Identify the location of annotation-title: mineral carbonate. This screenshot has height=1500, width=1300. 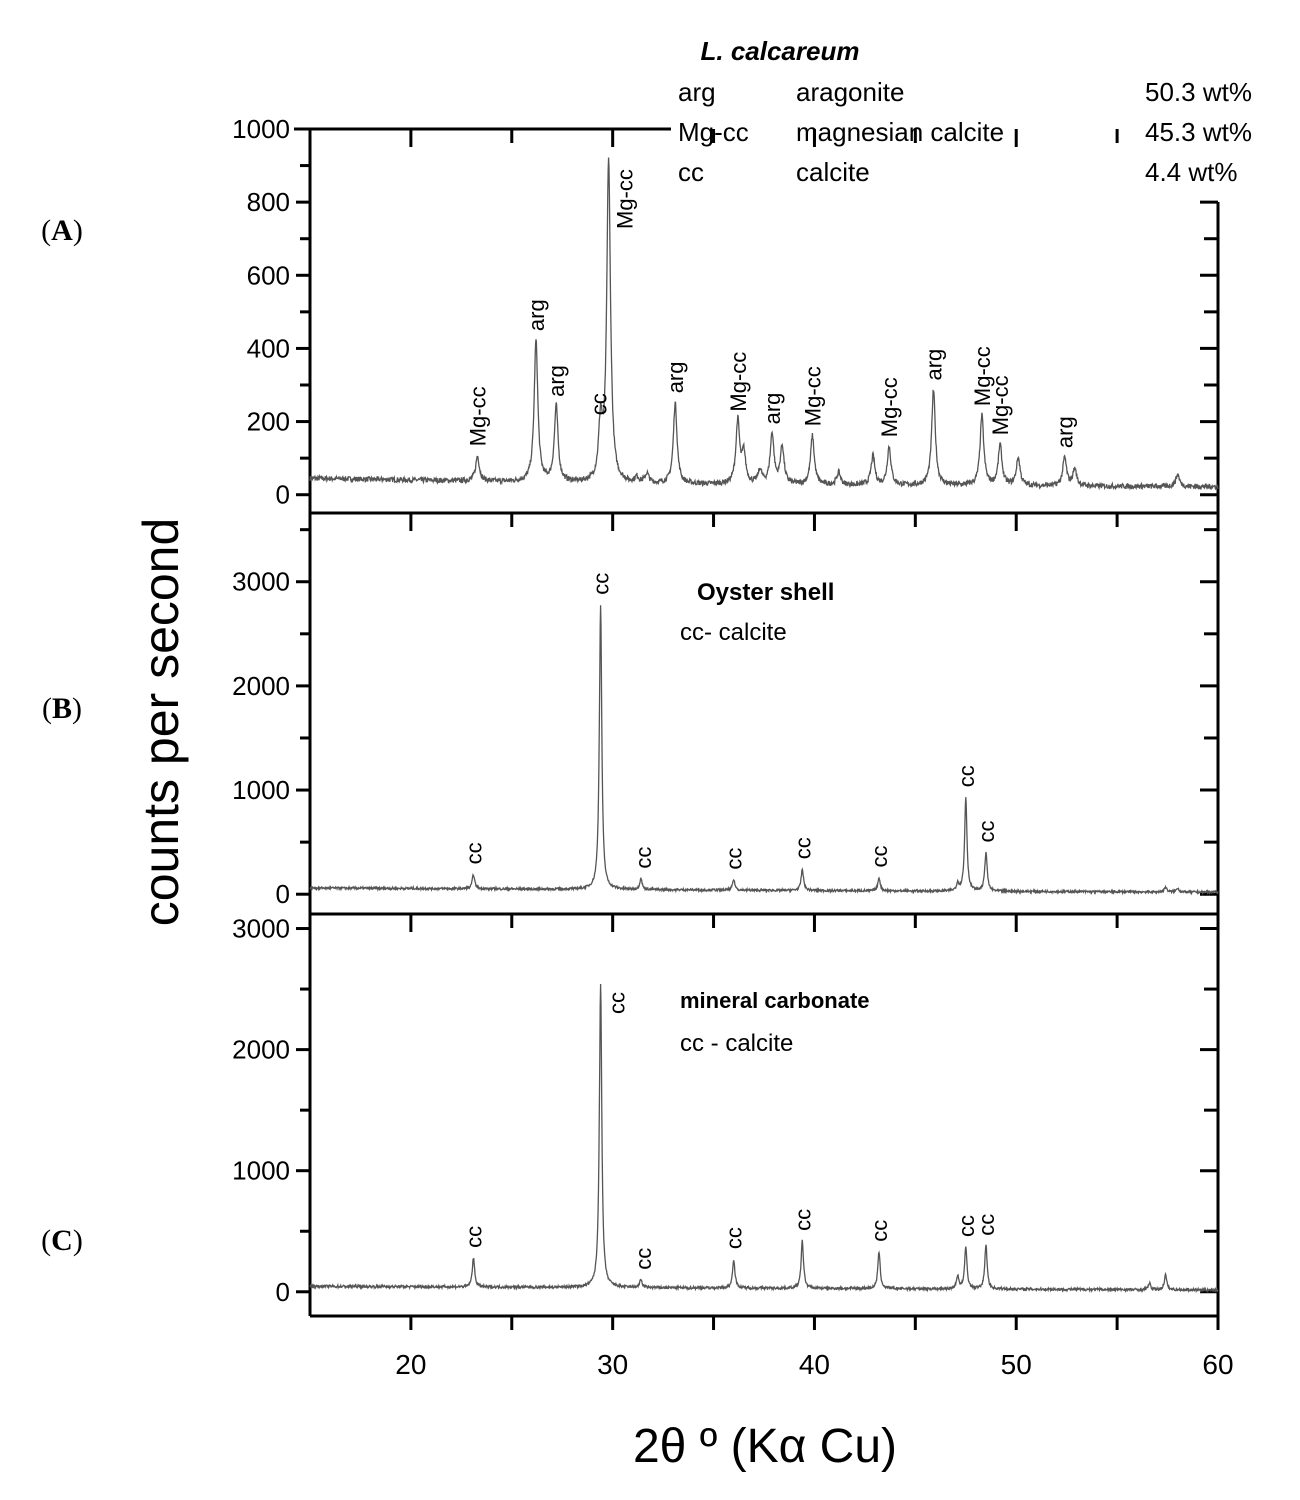
(775, 1000).